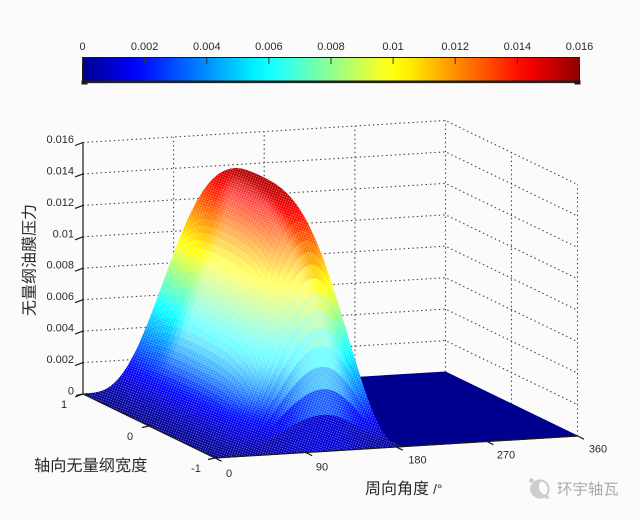 The width and height of the screenshot is (640, 521). I want to click on svg-text: 90, so click(322, 468).